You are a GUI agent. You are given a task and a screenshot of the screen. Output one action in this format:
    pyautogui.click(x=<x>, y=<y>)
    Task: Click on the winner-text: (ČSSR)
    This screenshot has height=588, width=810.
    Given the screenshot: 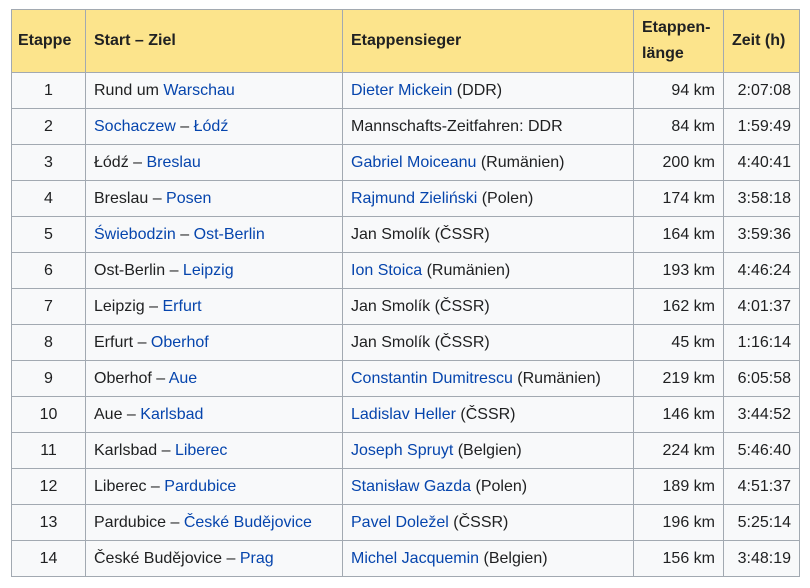 What is the action you would take?
    pyautogui.click(x=485, y=414)
    